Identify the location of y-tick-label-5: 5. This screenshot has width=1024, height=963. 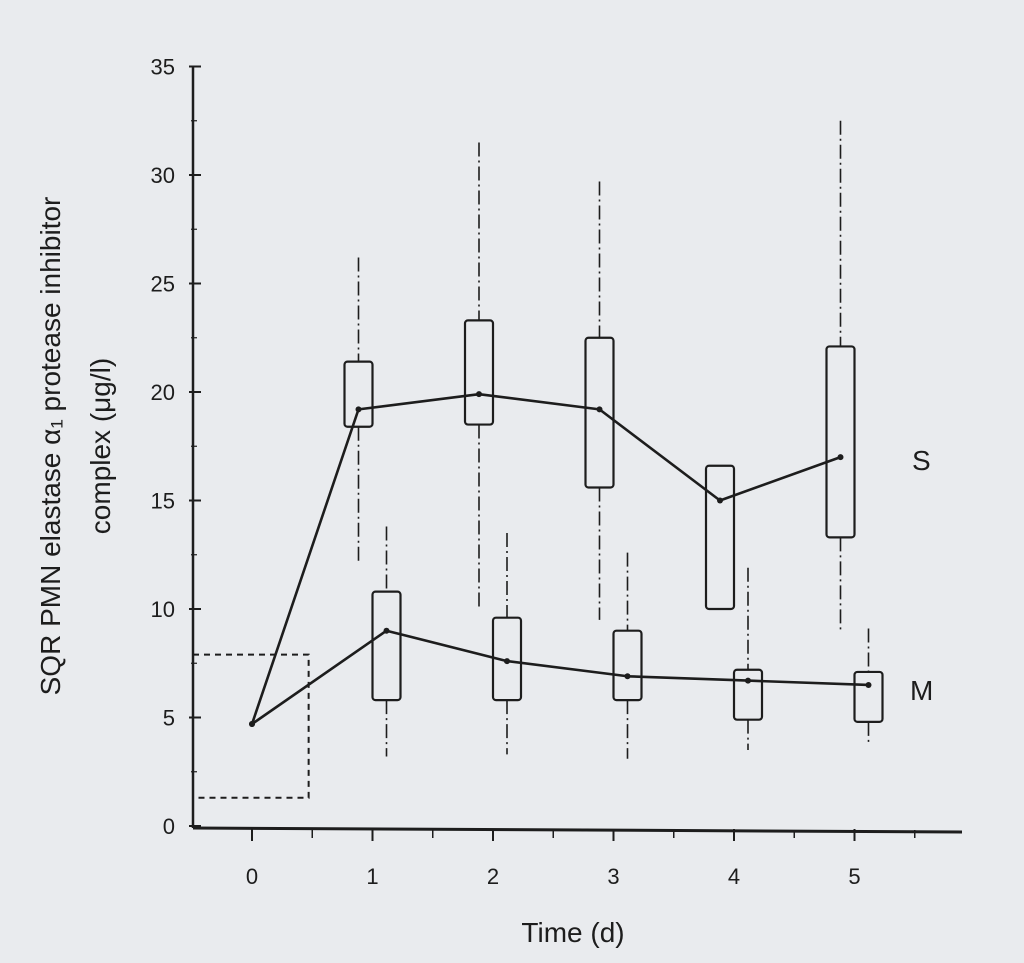
(169, 718).